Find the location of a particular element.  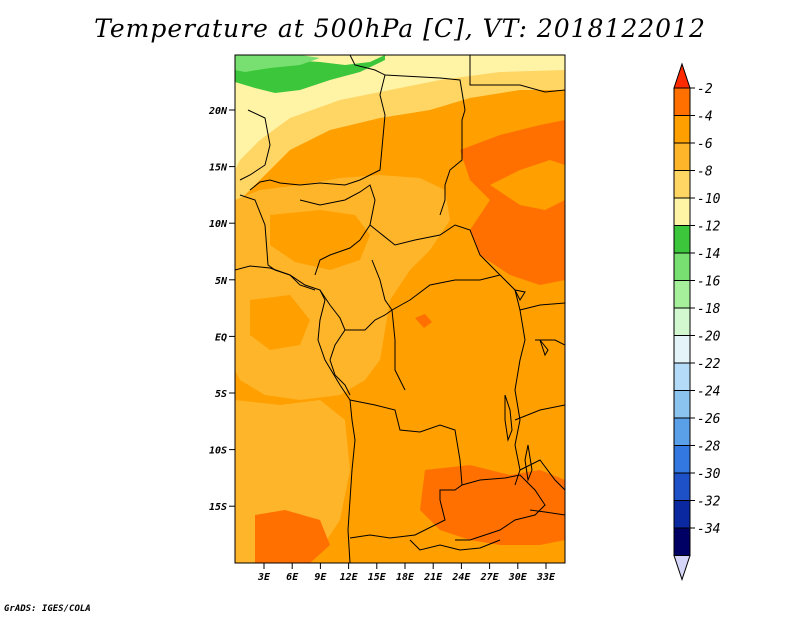

colorbar-label: -4 is located at coordinates (705, 117).